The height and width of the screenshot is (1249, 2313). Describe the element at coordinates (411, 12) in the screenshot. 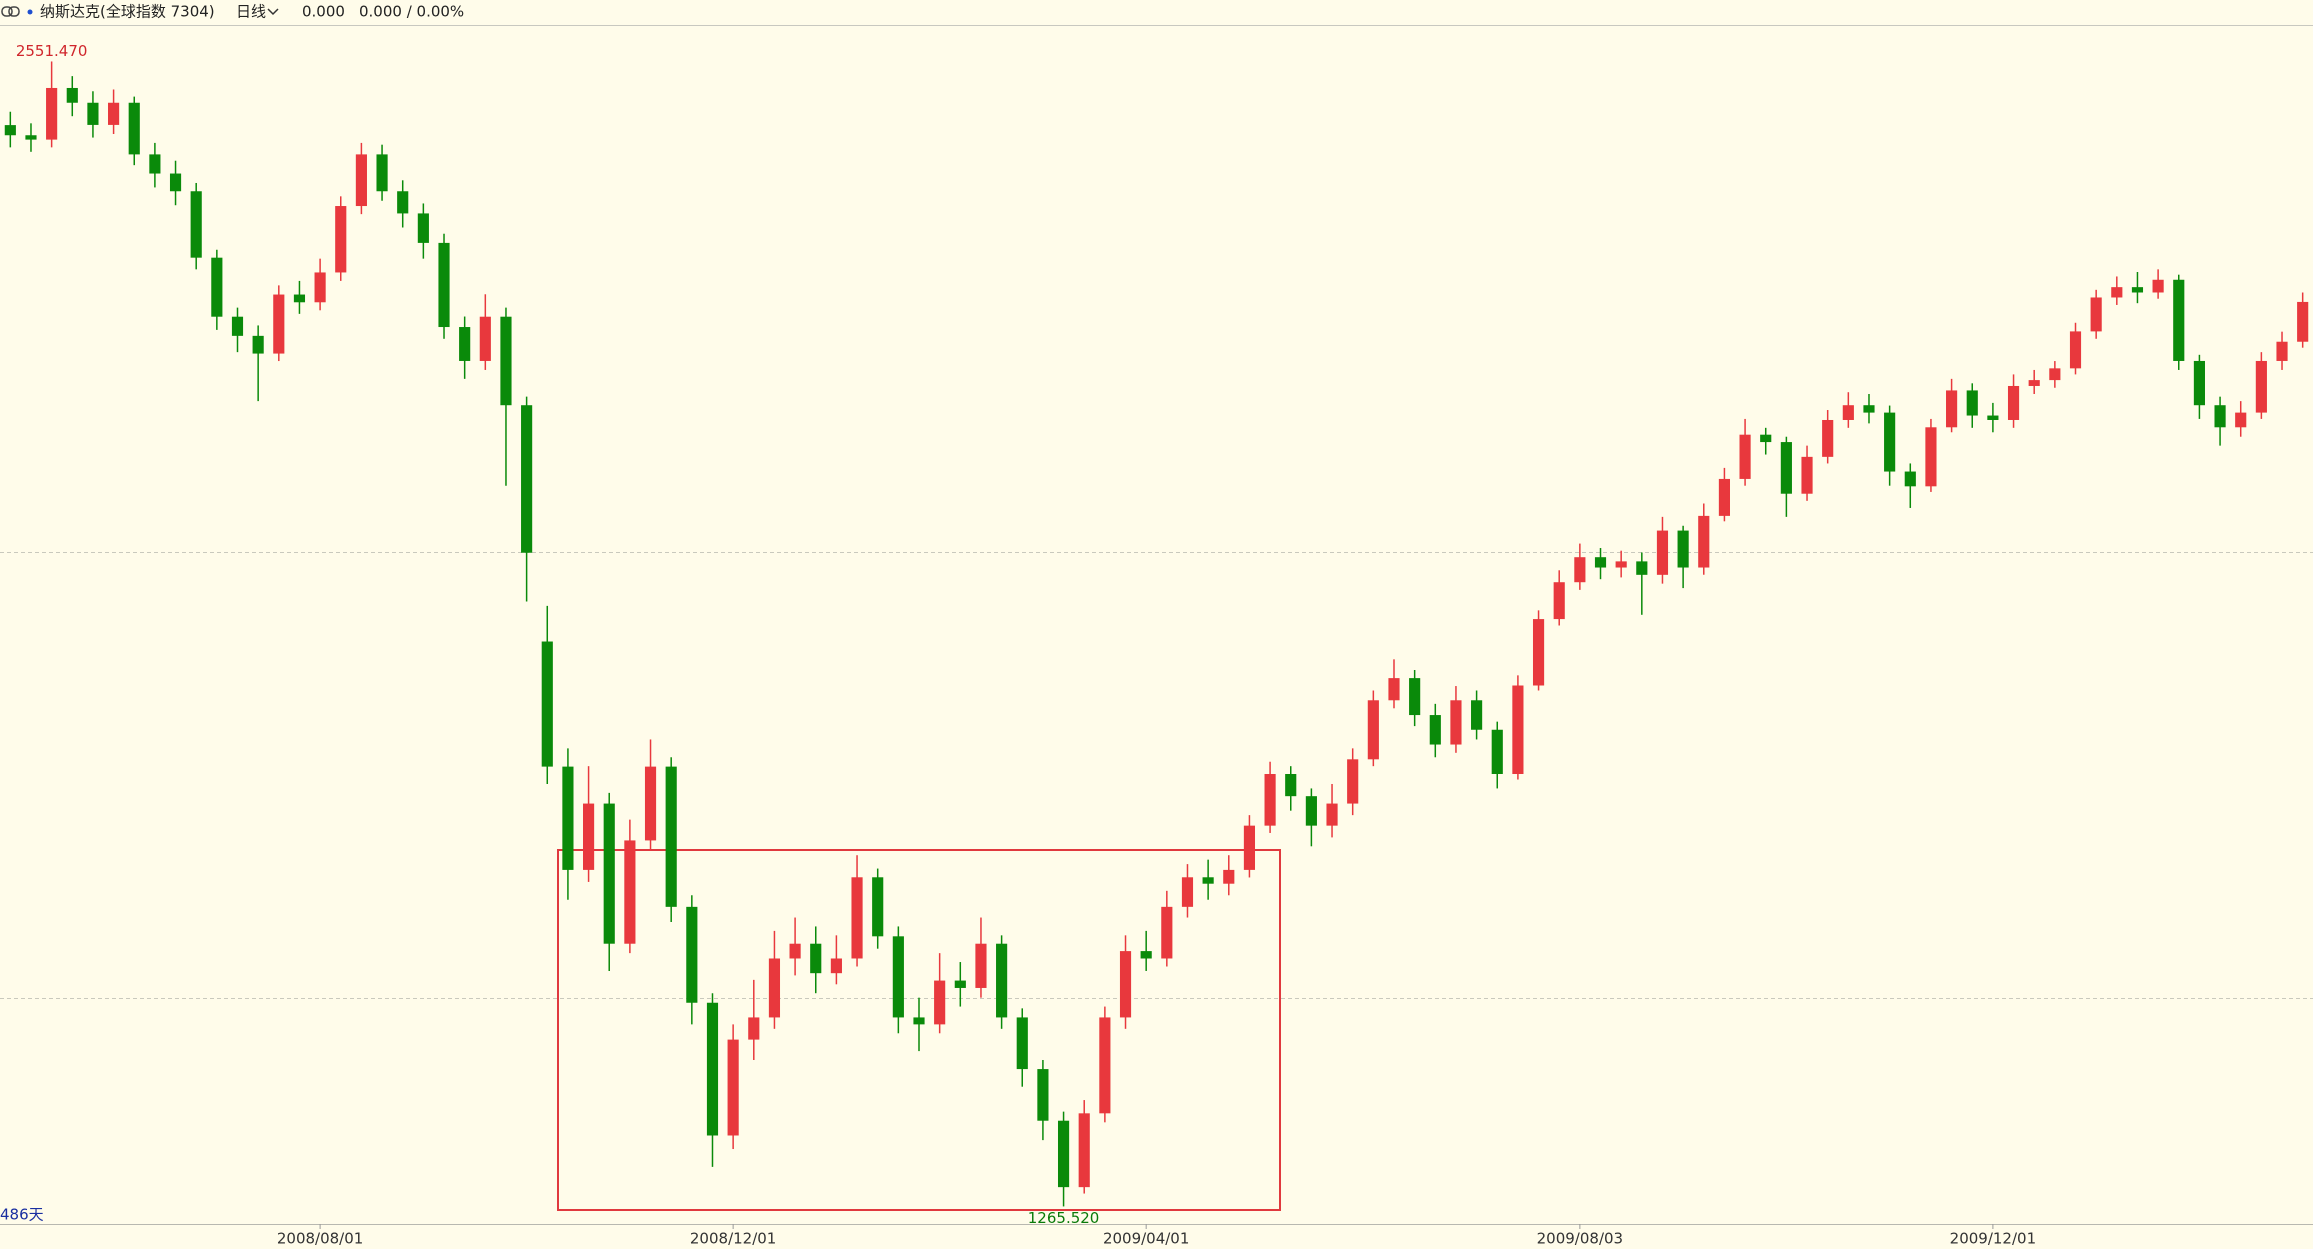

I see `price-change: 0.000 / 0.00%` at that location.